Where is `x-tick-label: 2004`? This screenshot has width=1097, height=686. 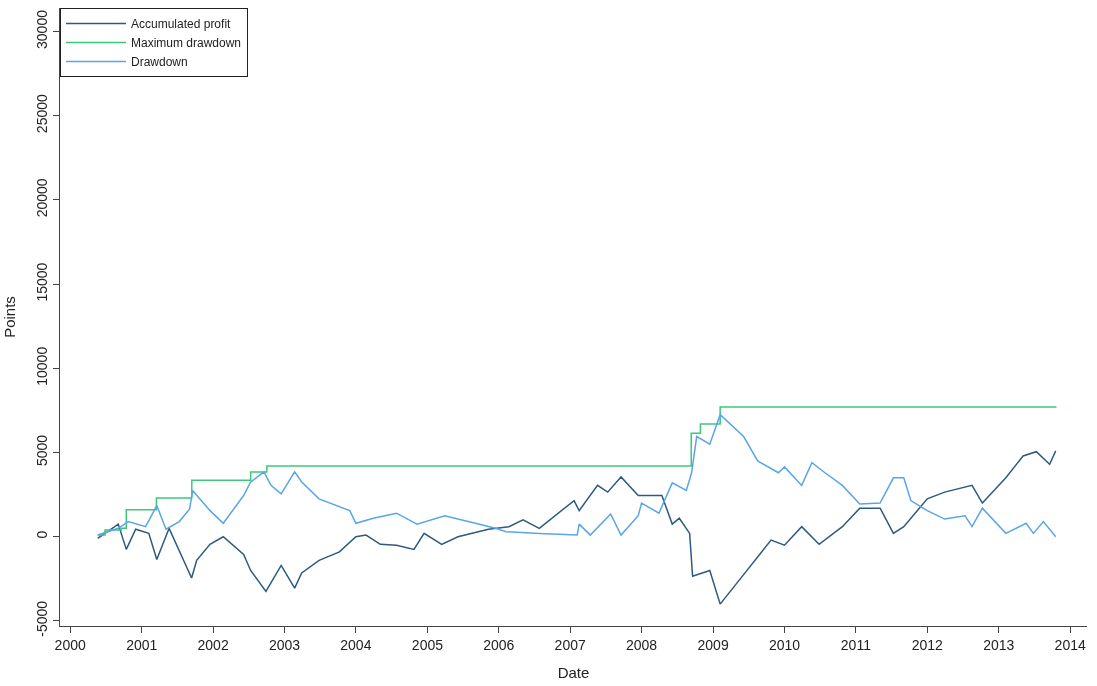
x-tick-label: 2004 is located at coordinates (356, 644).